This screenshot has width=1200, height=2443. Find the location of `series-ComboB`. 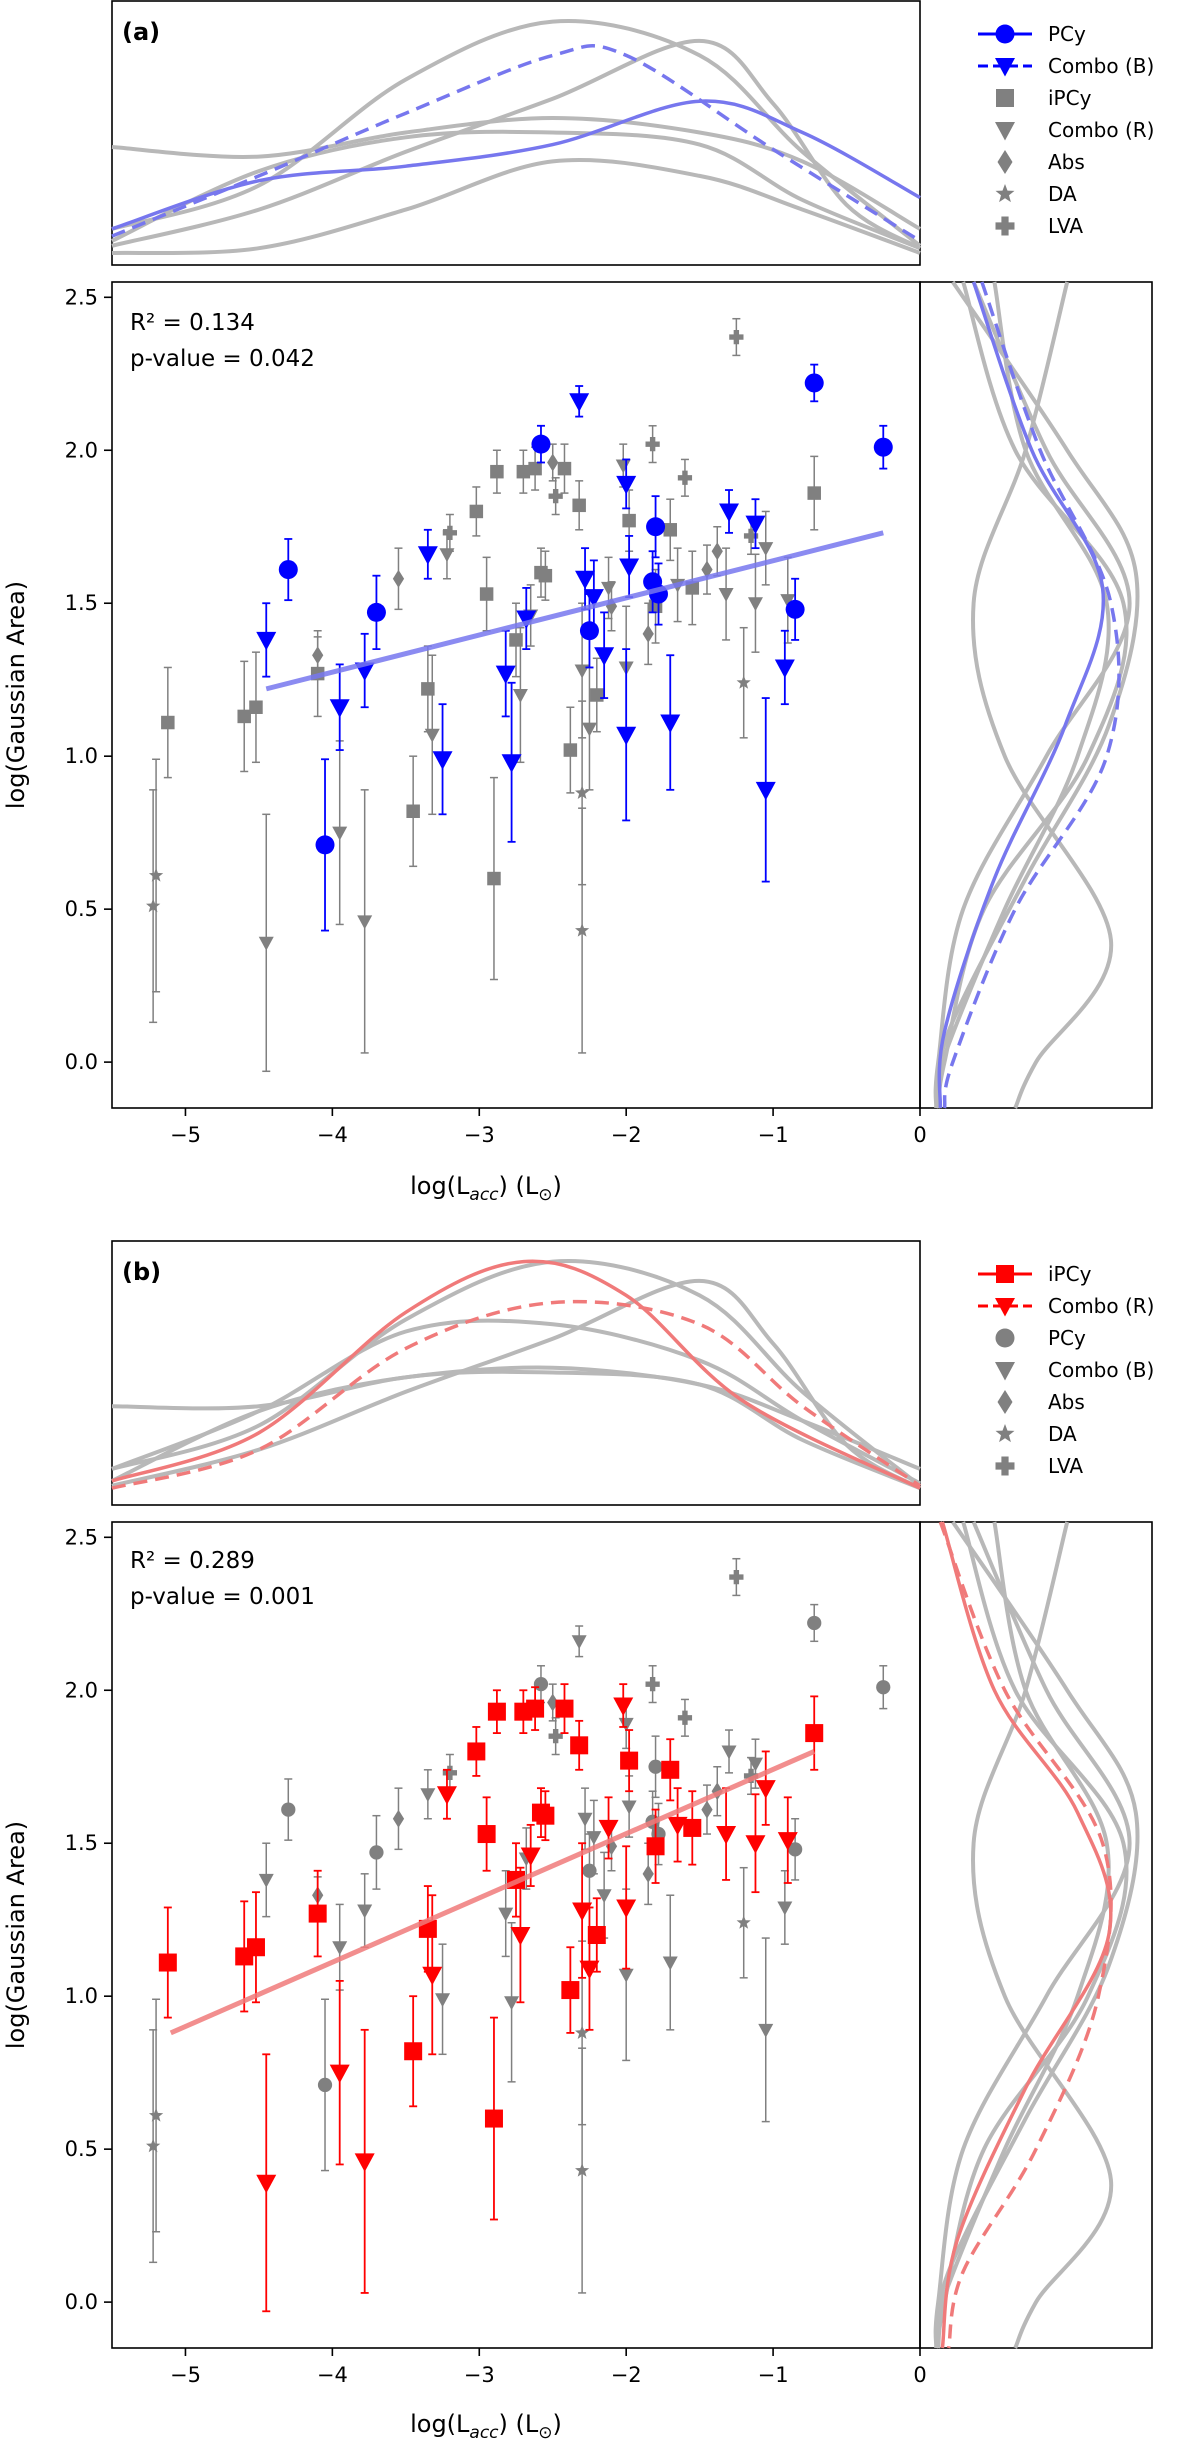

series-ComboB is located at coordinates (525, 634).